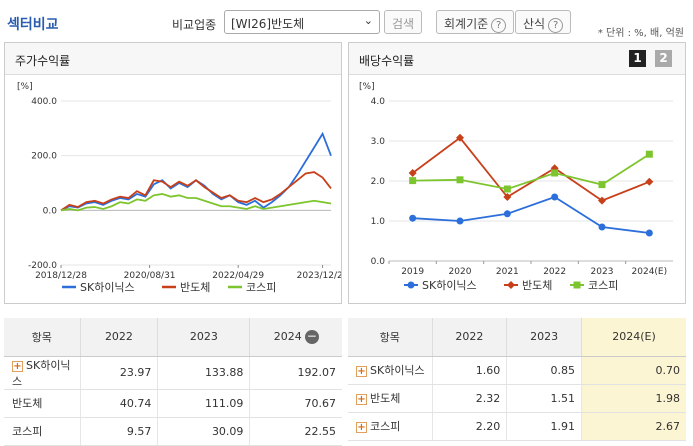  I want to click on chart-page-2-button: 2, so click(663, 58).